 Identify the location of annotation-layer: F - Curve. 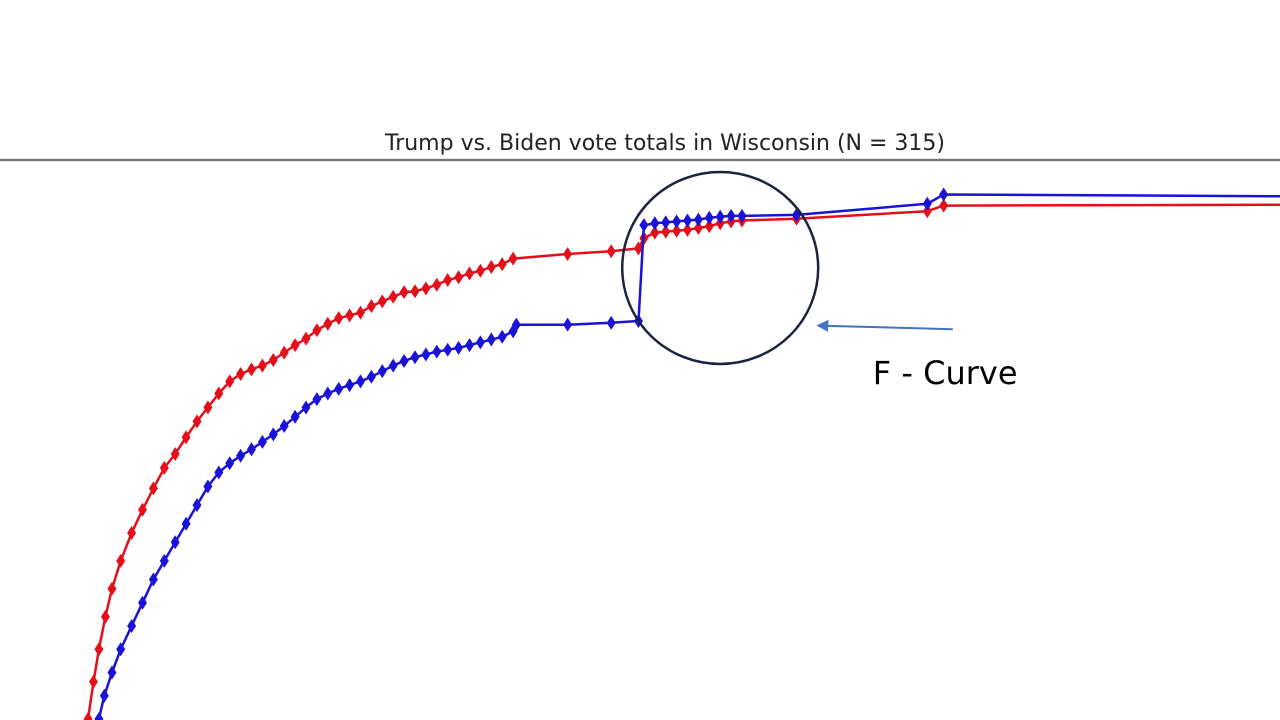
(819, 281).